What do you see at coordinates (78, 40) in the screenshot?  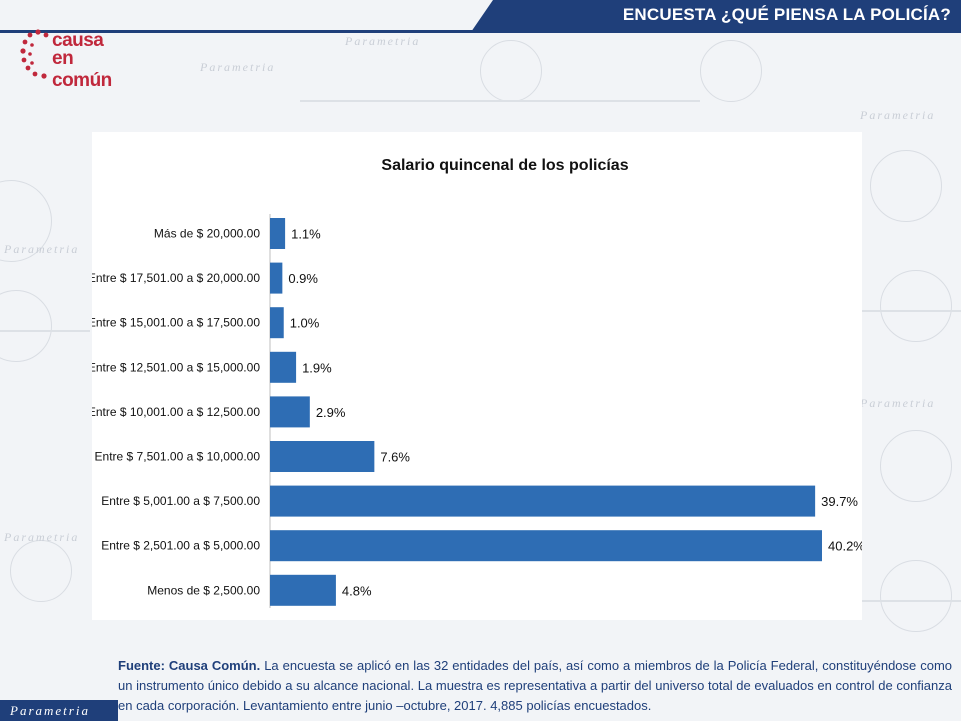 I see `logo-text-causa: causa` at bounding box center [78, 40].